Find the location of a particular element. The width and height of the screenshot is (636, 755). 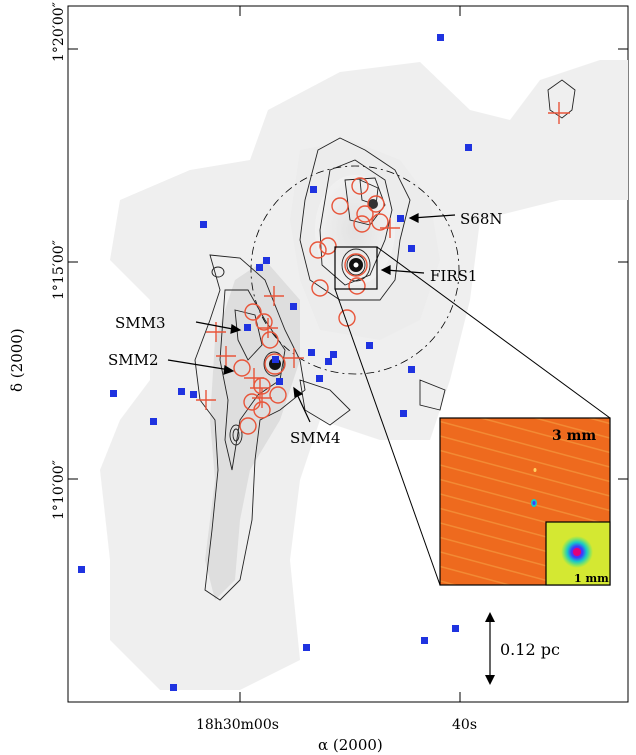

y-tick-2: 1°15′00″ is located at coordinates (59, 270).